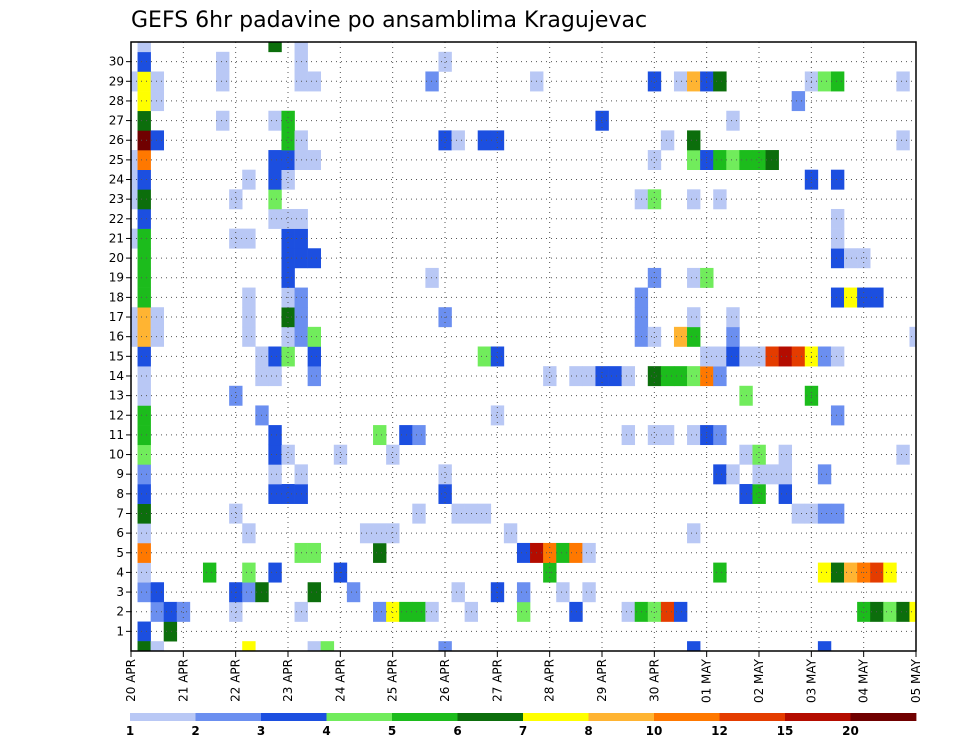  I want to click on x-tick-label: 23 APR, so click(288, 680).